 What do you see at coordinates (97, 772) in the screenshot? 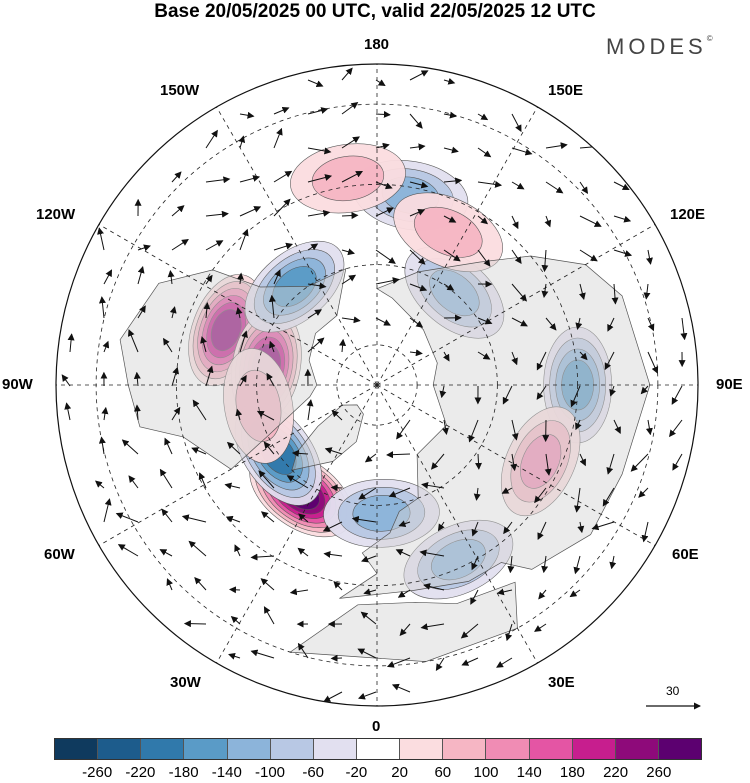
I see `colorbar-tick-label: -260` at bounding box center [97, 772].